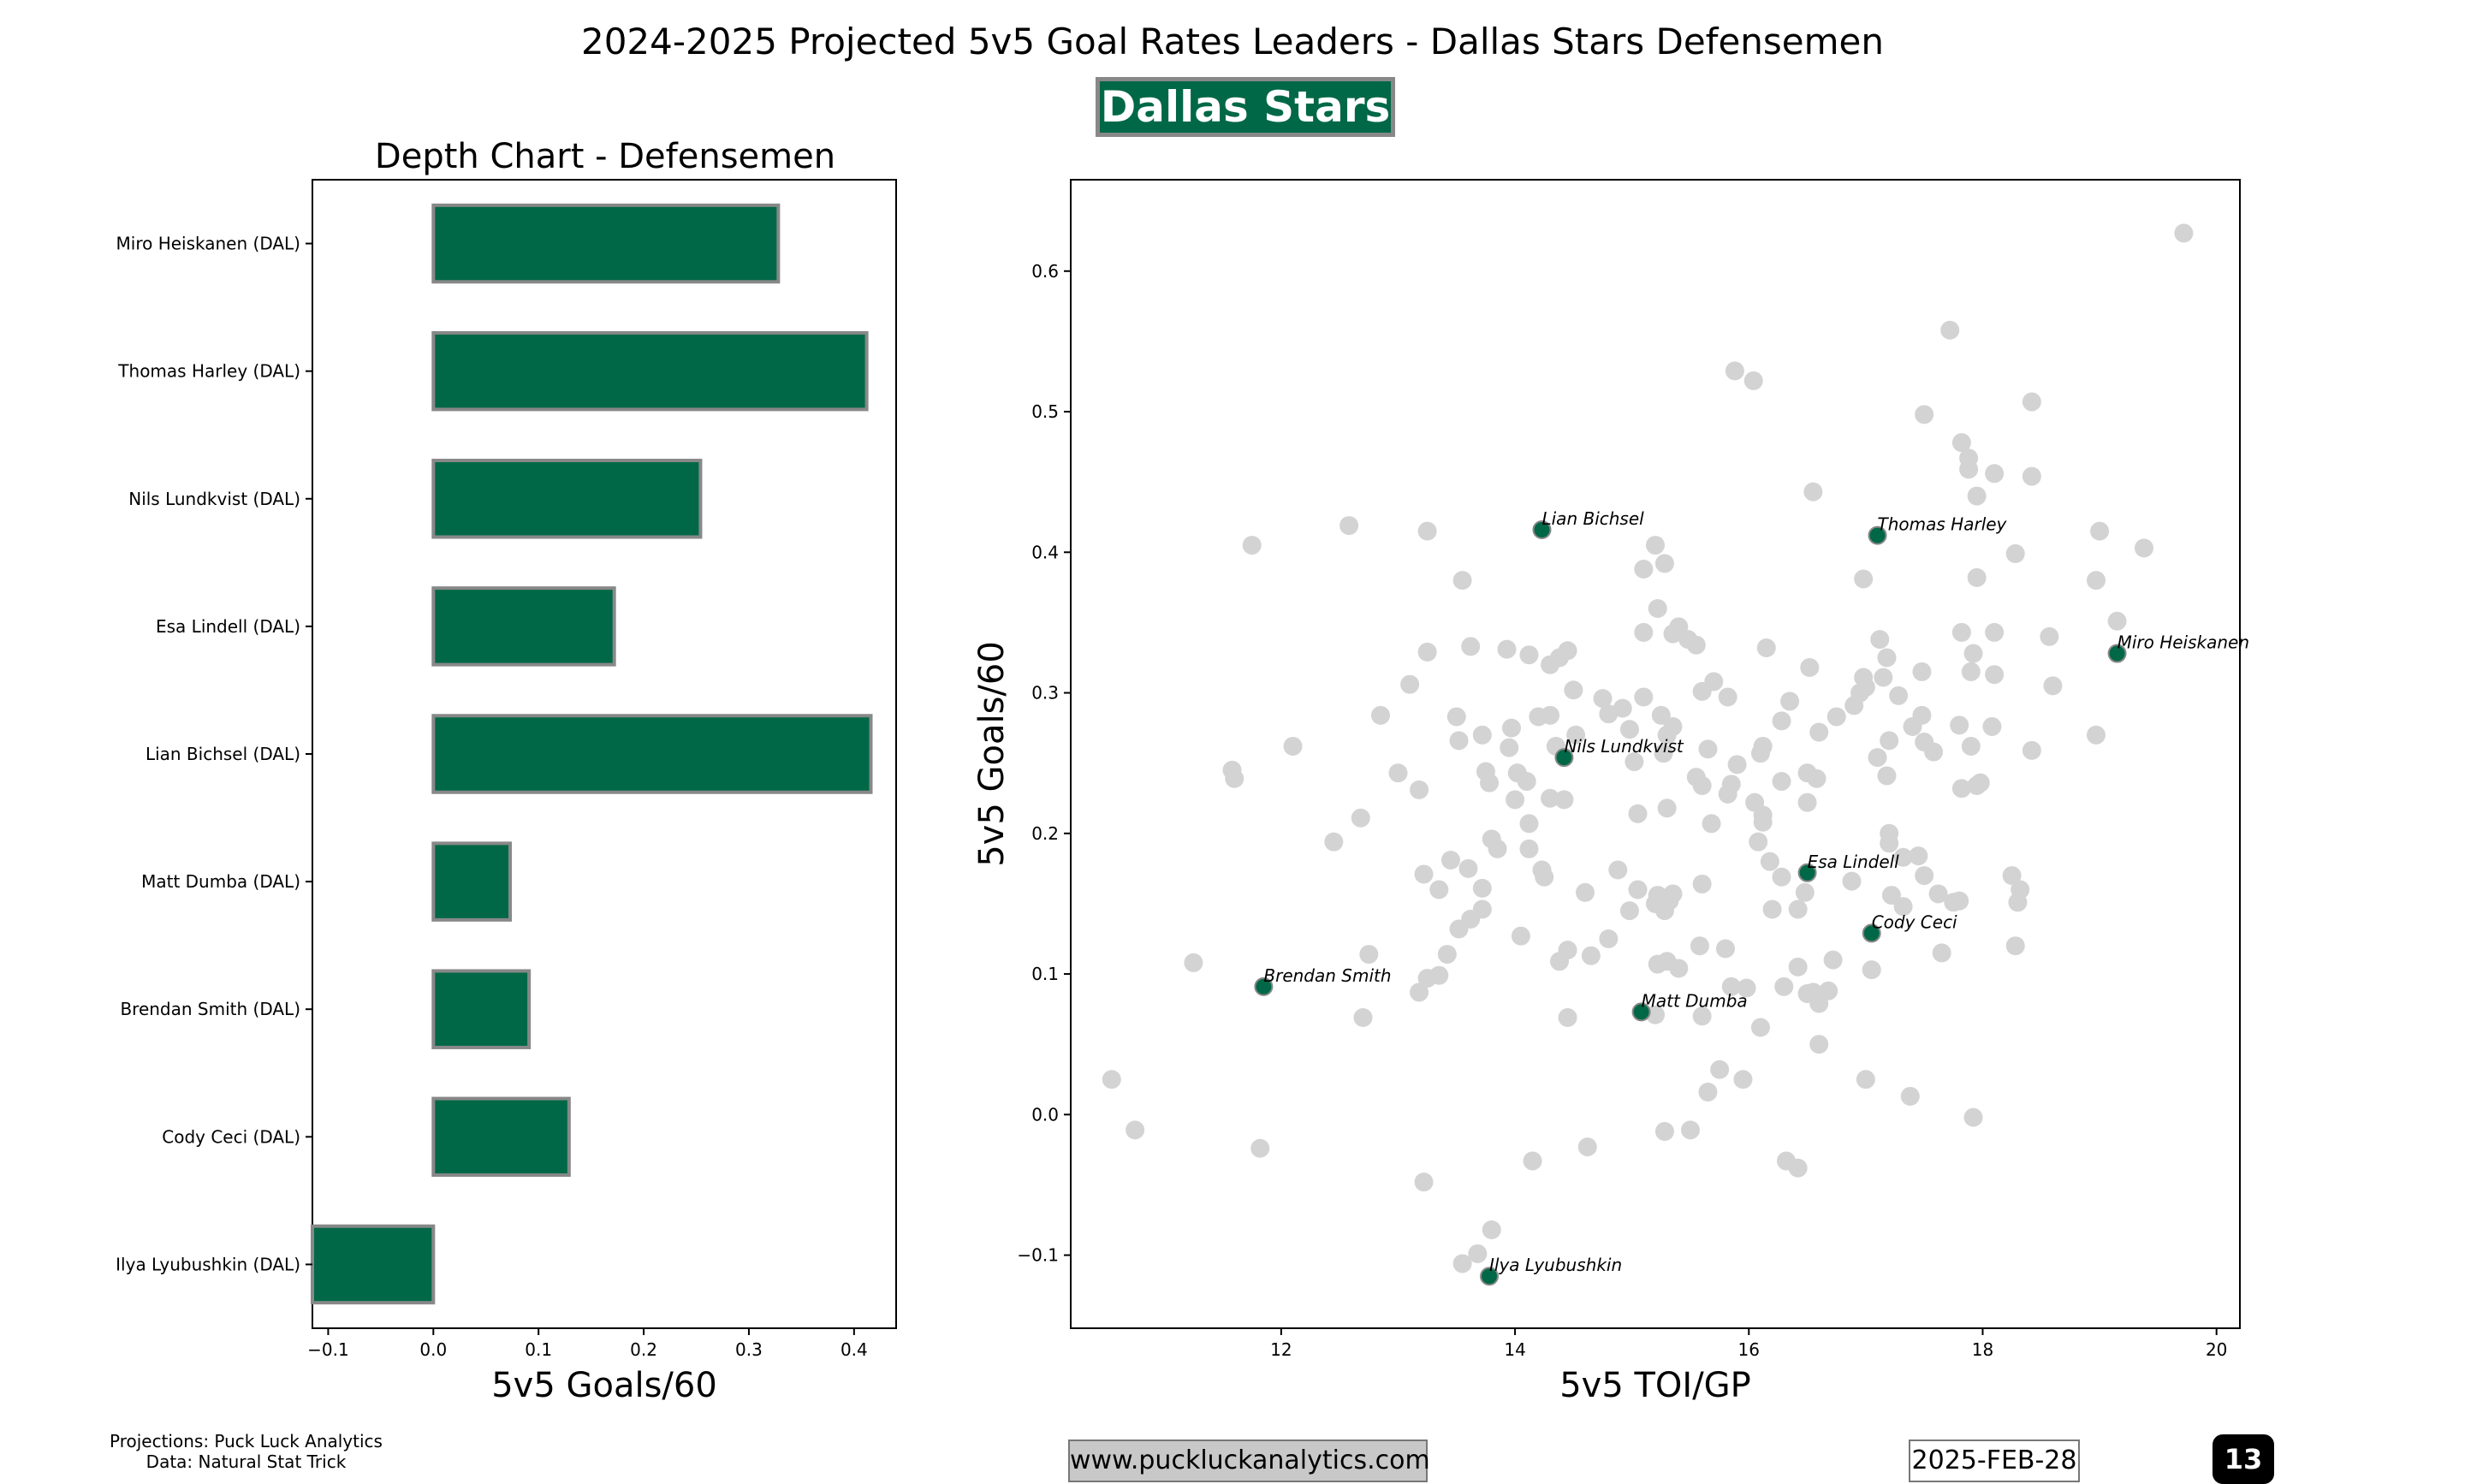 The width and height of the screenshot is (2465, 1484). I want to click on highlight-label: Ilya Lyubushkin, so click(1555, 1265).